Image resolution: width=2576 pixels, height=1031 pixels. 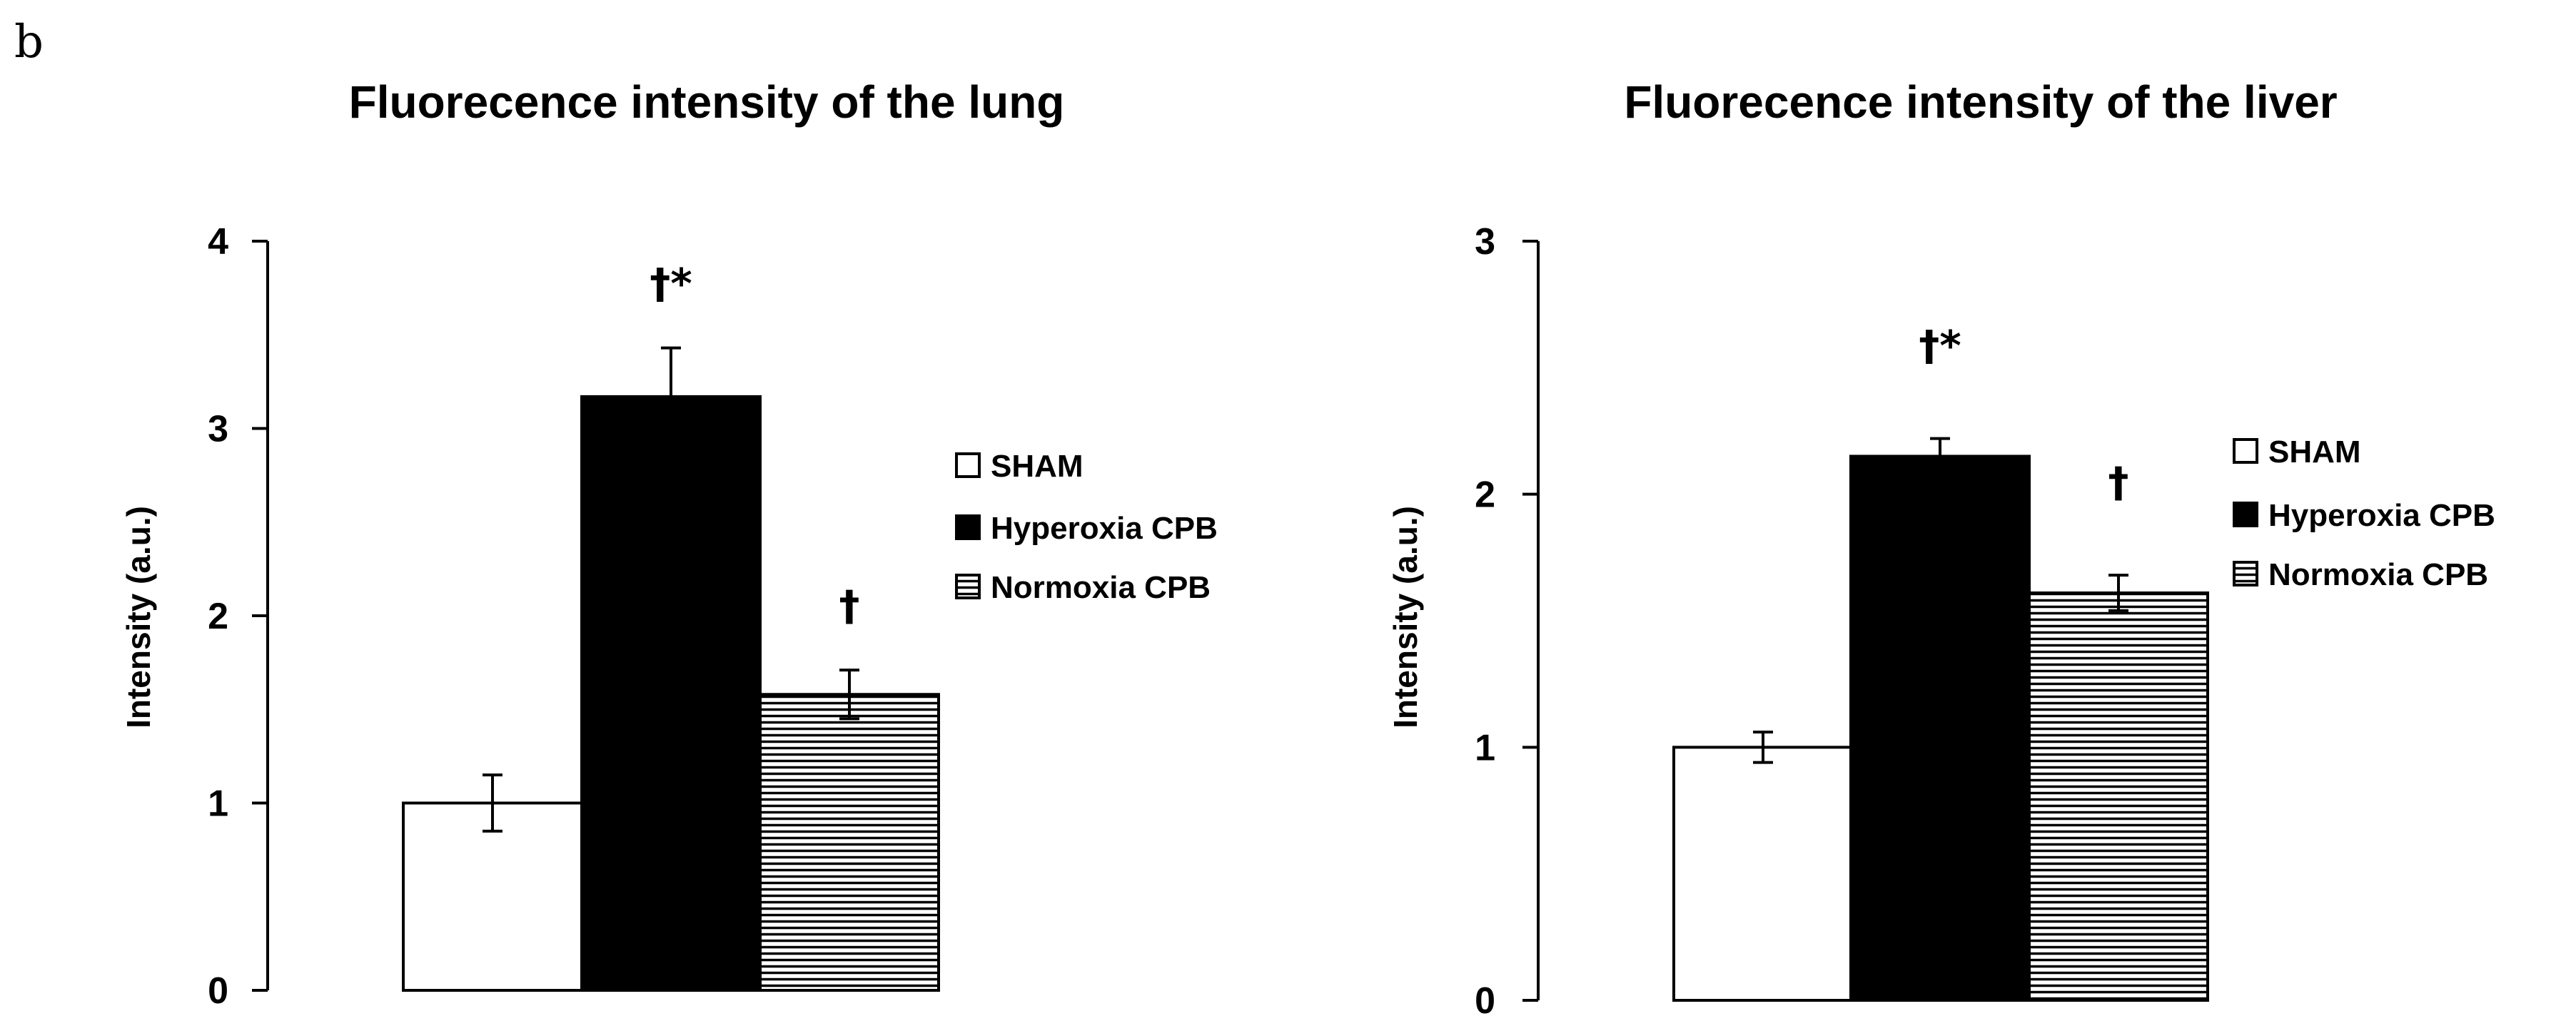 What do you see at coordinates (707, 102) in the screenshot?
I see `chart-title: Fluorecence intensity of the lung` at bounding box center [707, 102].